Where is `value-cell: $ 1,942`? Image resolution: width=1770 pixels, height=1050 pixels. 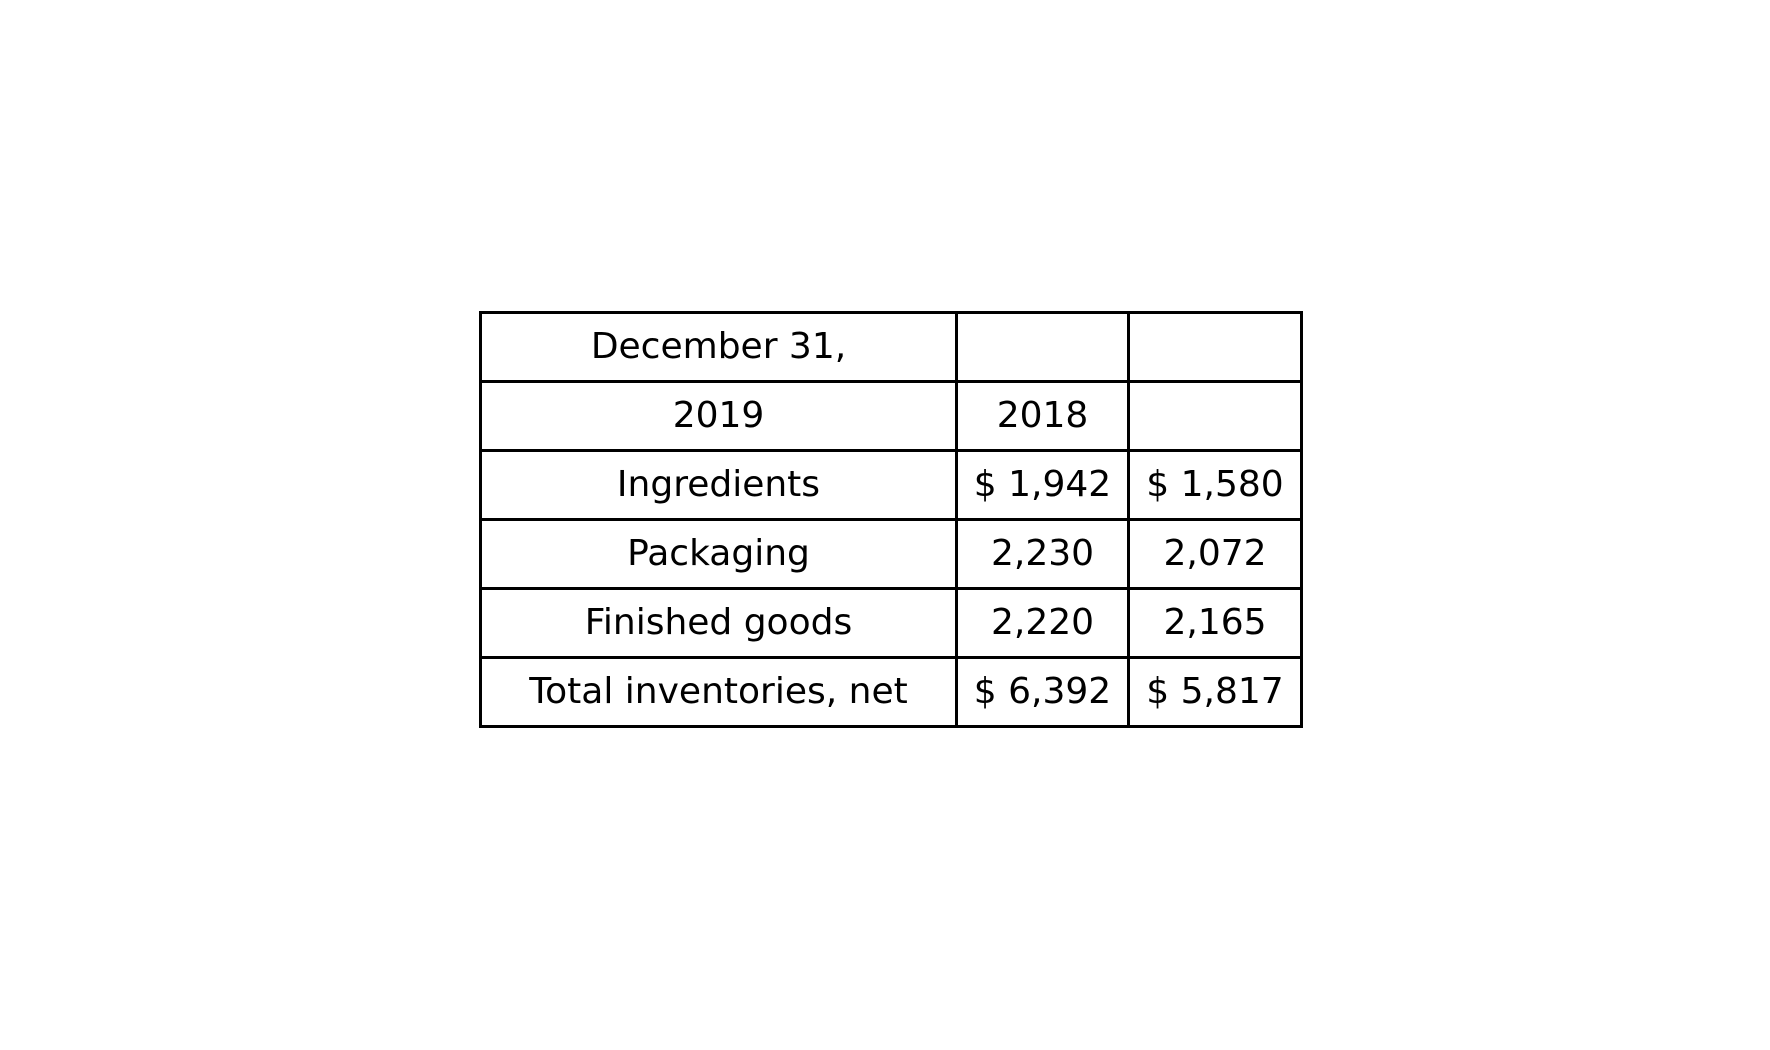
value-cell: $ 1,942 is located at coordinates (1042, 485).